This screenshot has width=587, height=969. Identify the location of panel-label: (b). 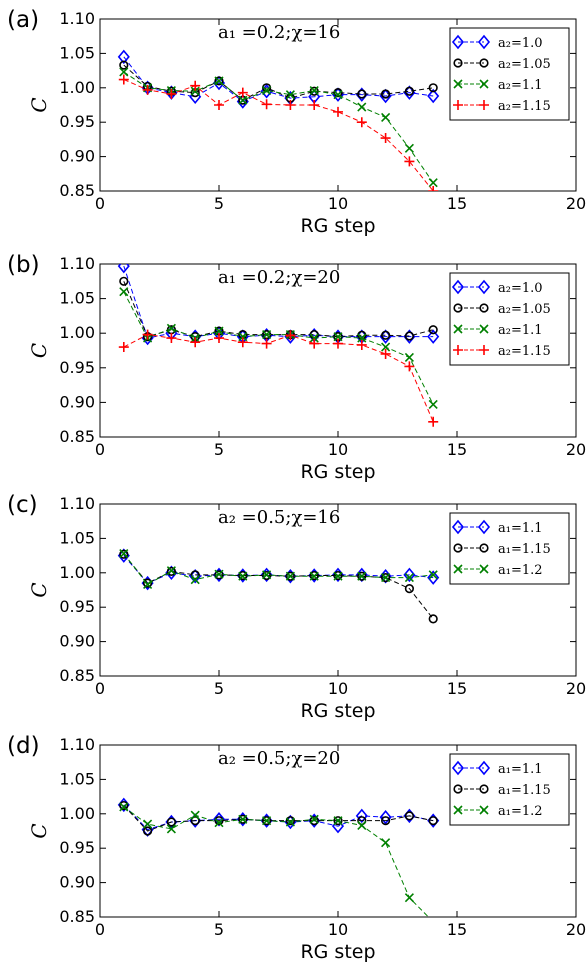
(23, 265).